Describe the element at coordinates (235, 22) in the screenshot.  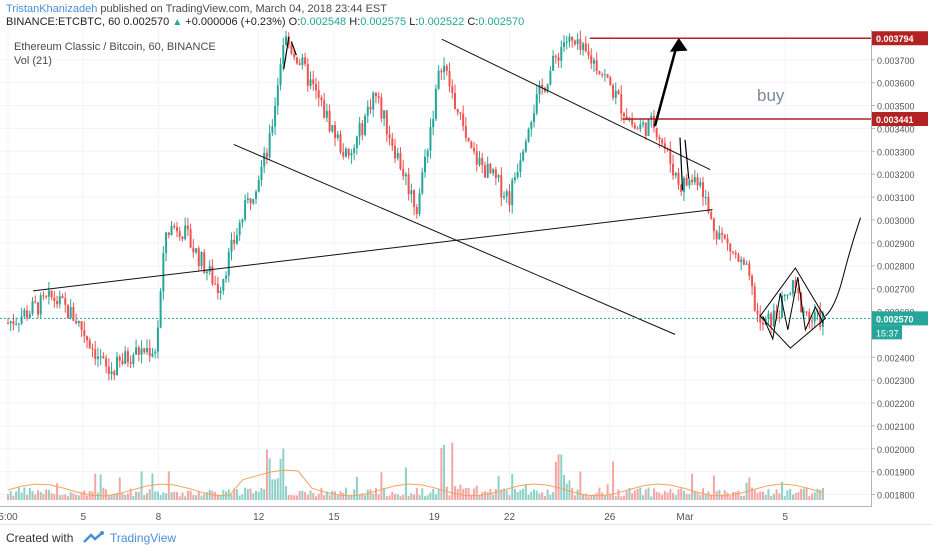
I see `price-change: +0.000006 (+0.23%)` at that location.